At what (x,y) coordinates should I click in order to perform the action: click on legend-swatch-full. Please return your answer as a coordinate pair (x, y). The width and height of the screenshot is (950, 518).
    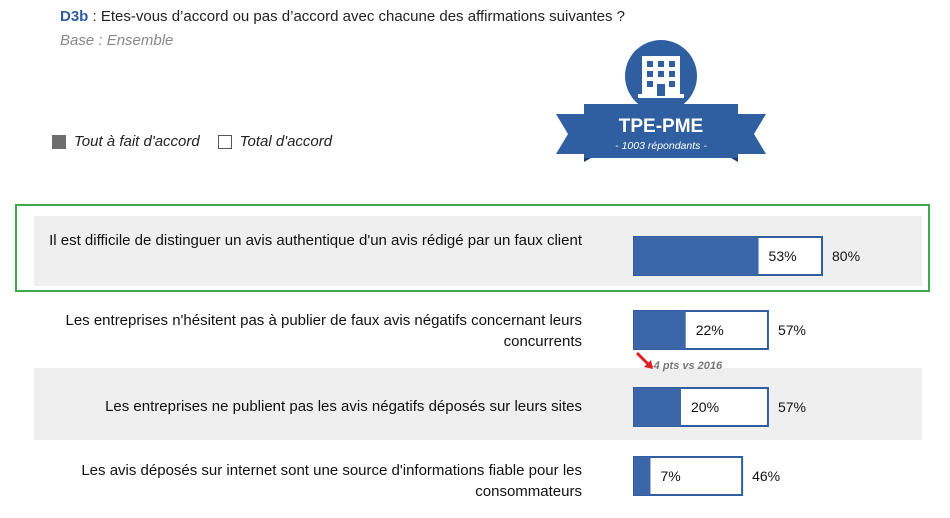
    Looking at the image, I should click on (59, 141).